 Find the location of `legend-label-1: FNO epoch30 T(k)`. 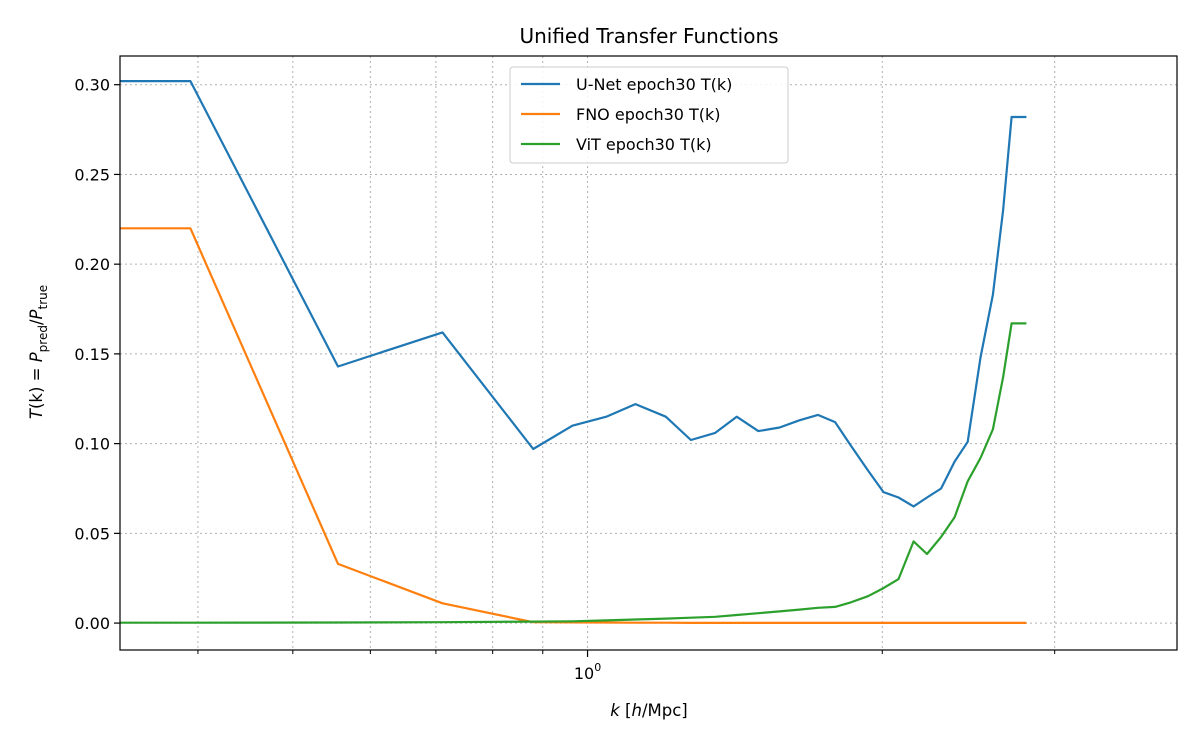

legend-label-1: FNO epoch30 T(k) is located at coordinates (648, 114).